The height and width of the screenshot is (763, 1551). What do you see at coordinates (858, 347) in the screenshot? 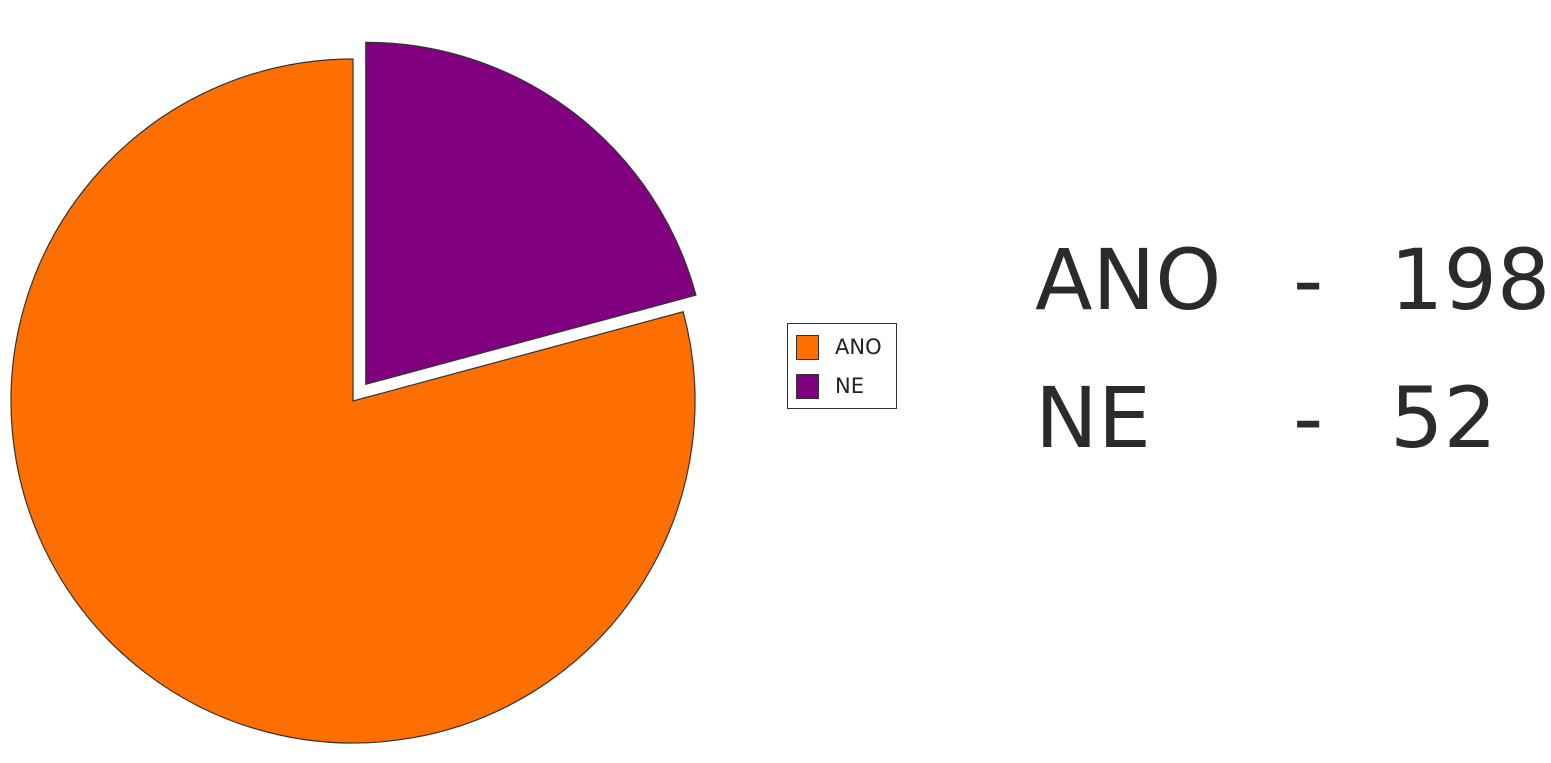
I see `legend-label-ano: ANO` at bounding box center [858, 347].